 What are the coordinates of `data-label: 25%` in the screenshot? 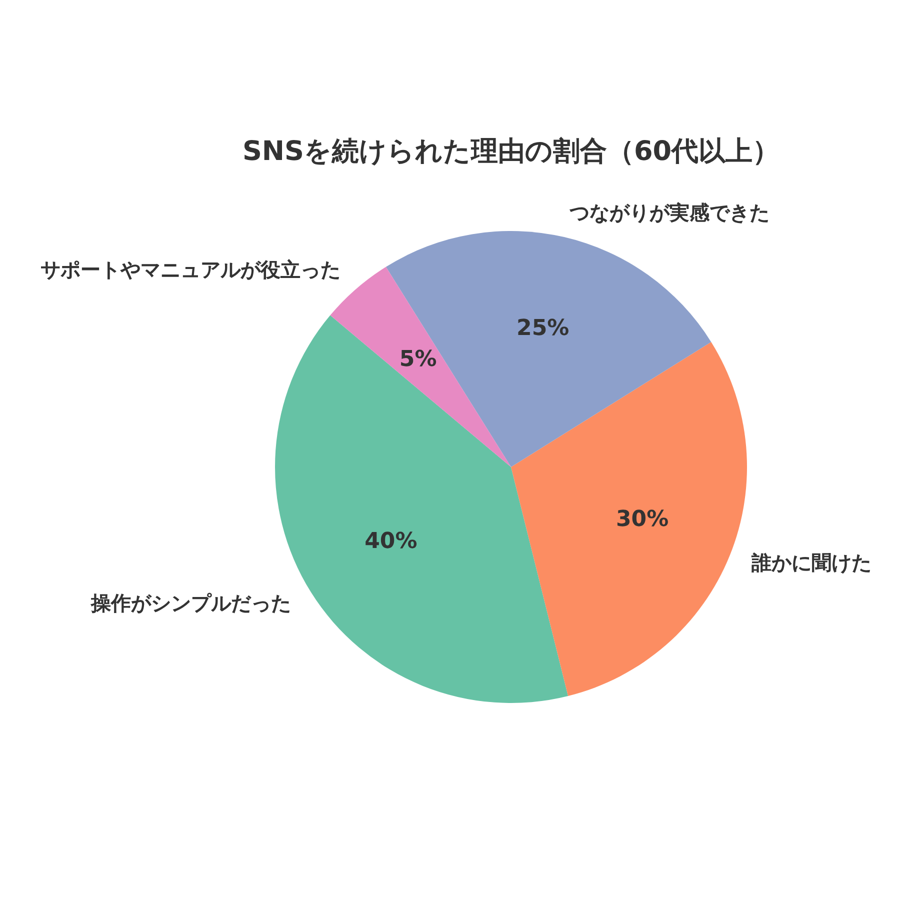 It's located at (543, 329).